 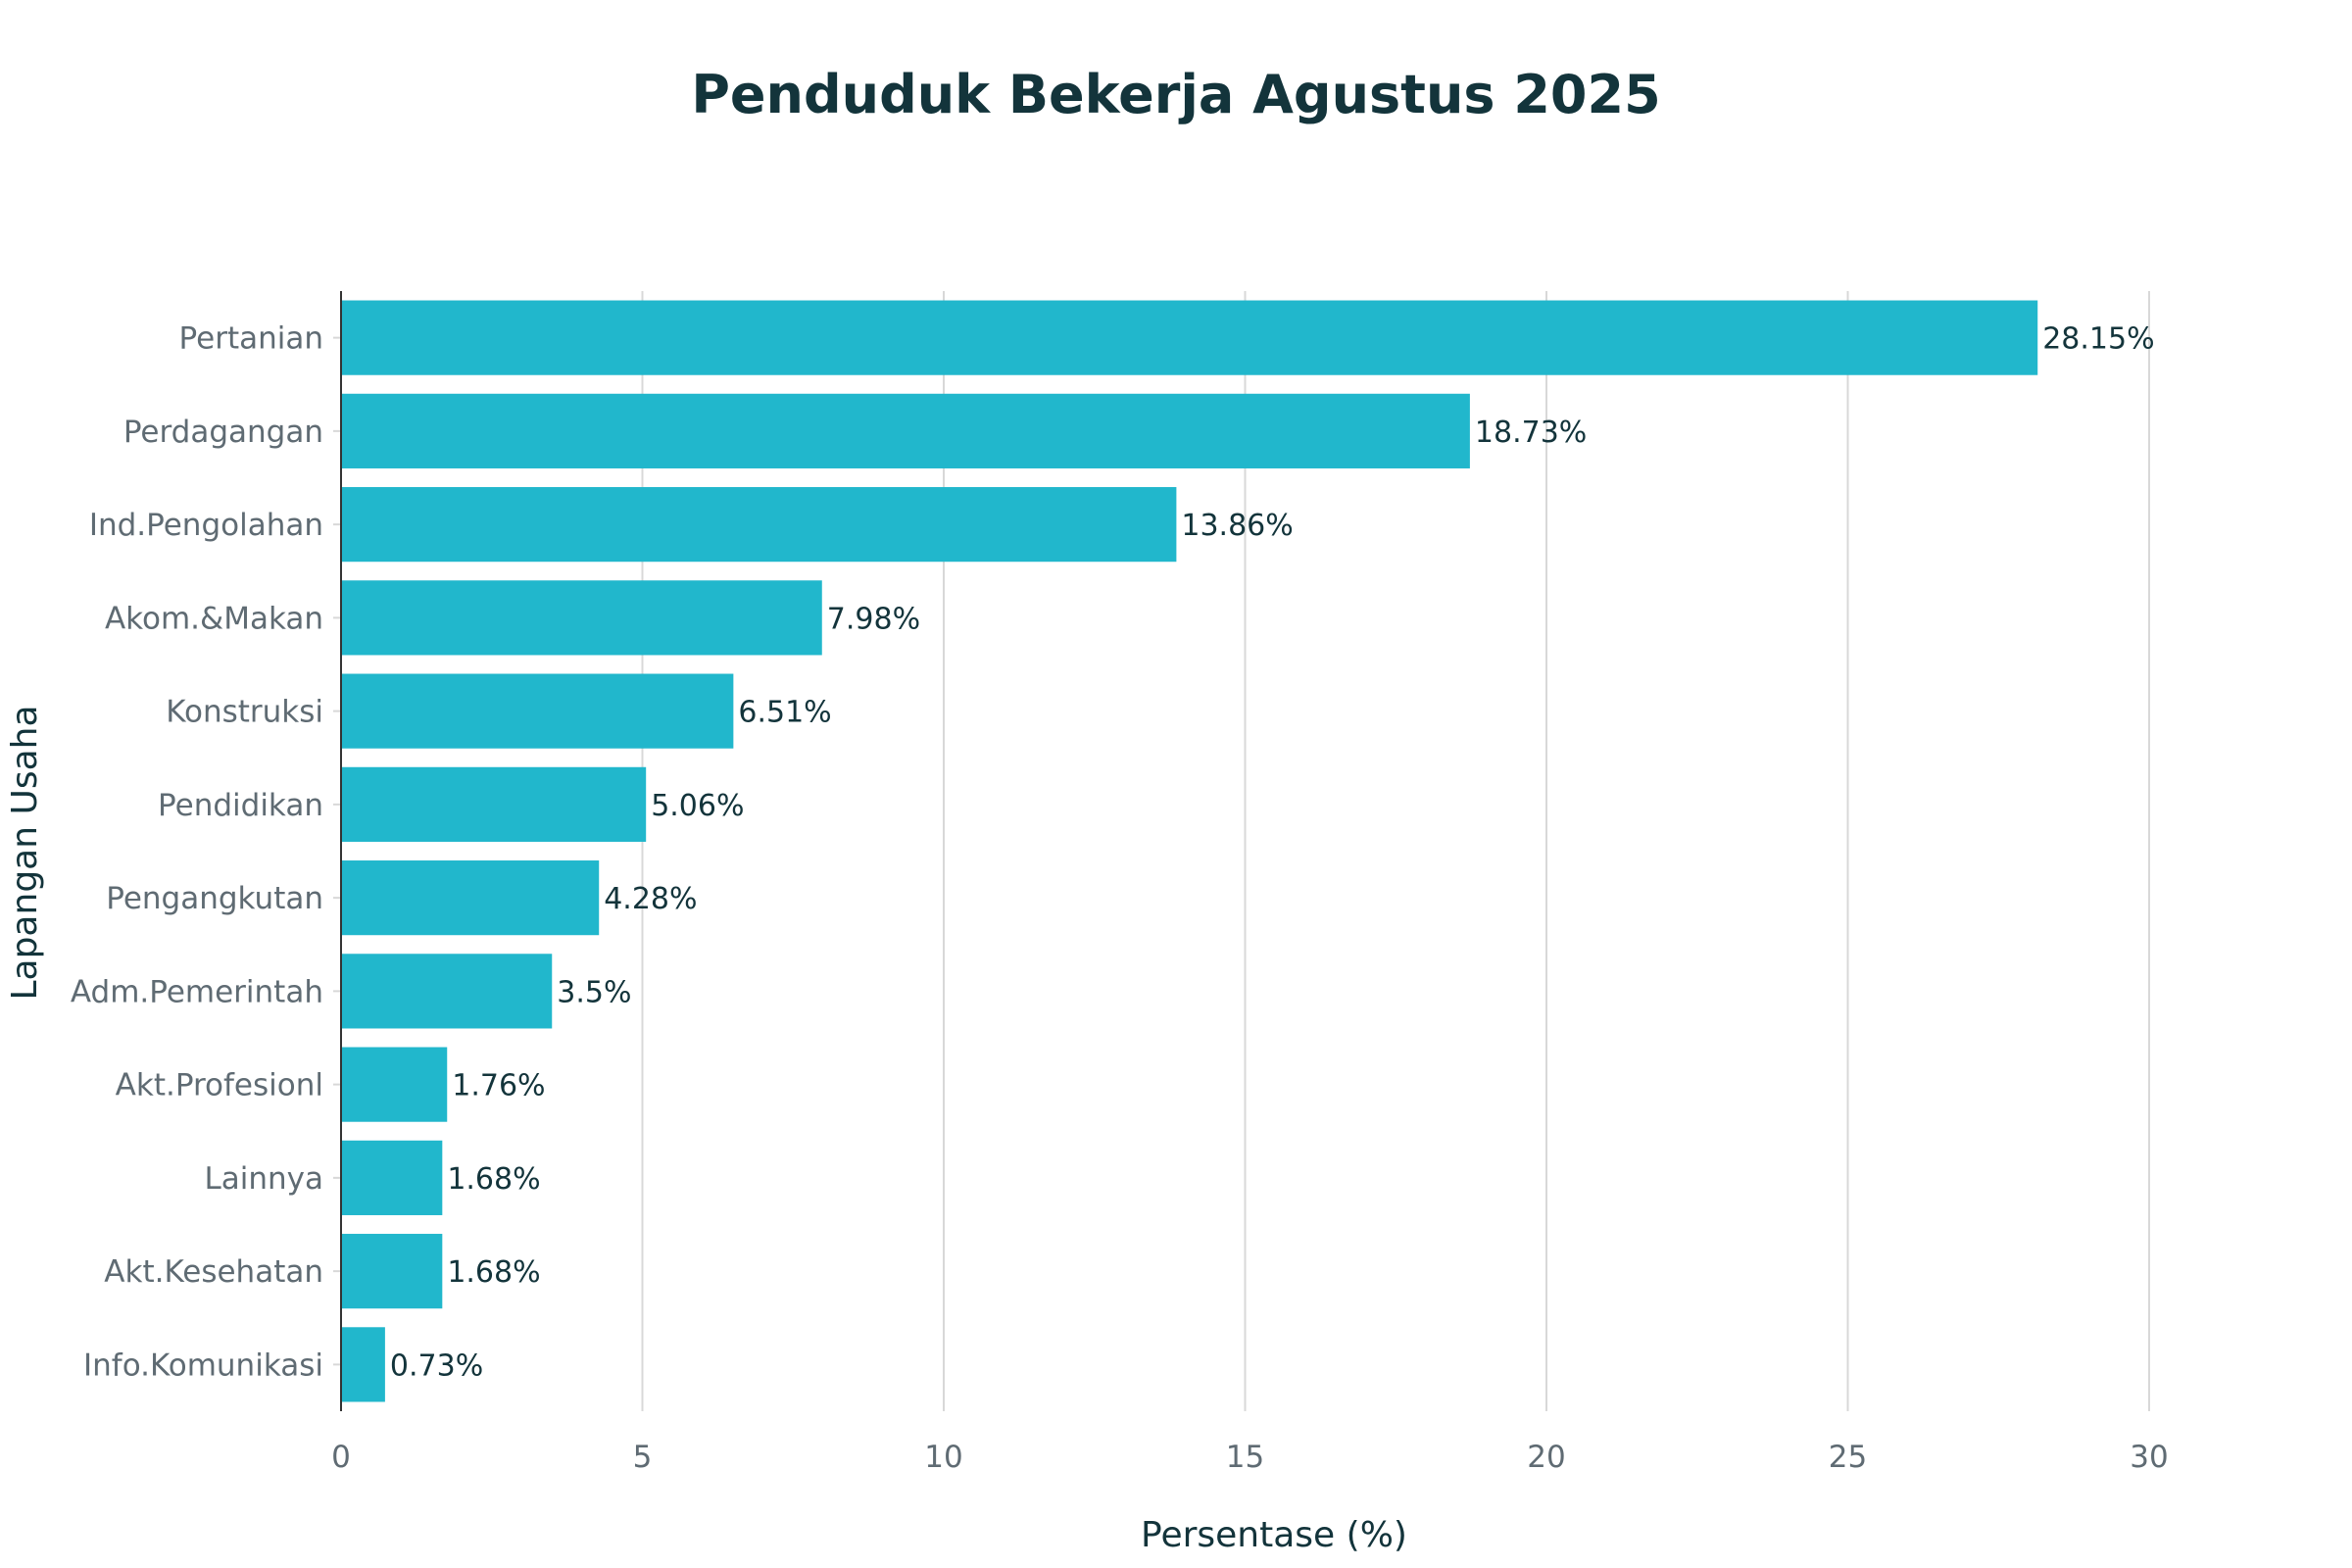 What do you see at coordinates (244, 712) in the screenshot?
I see `category-label: Konstruksi` at bounding box center [244, 712].